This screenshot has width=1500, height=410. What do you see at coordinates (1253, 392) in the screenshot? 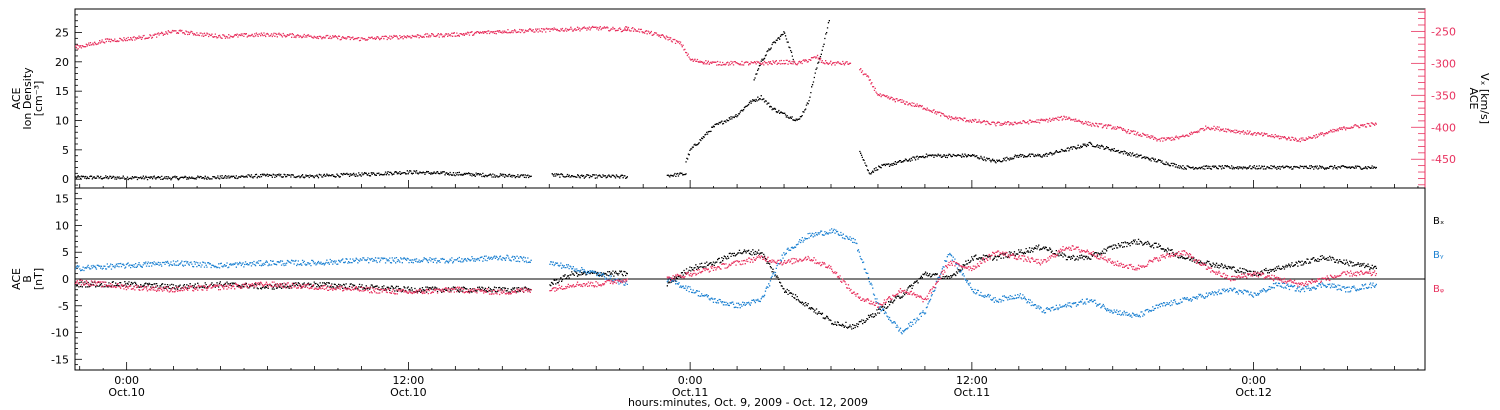
I see `x-tick-date-label: Oct.12` at bounding box center [1253, 392].